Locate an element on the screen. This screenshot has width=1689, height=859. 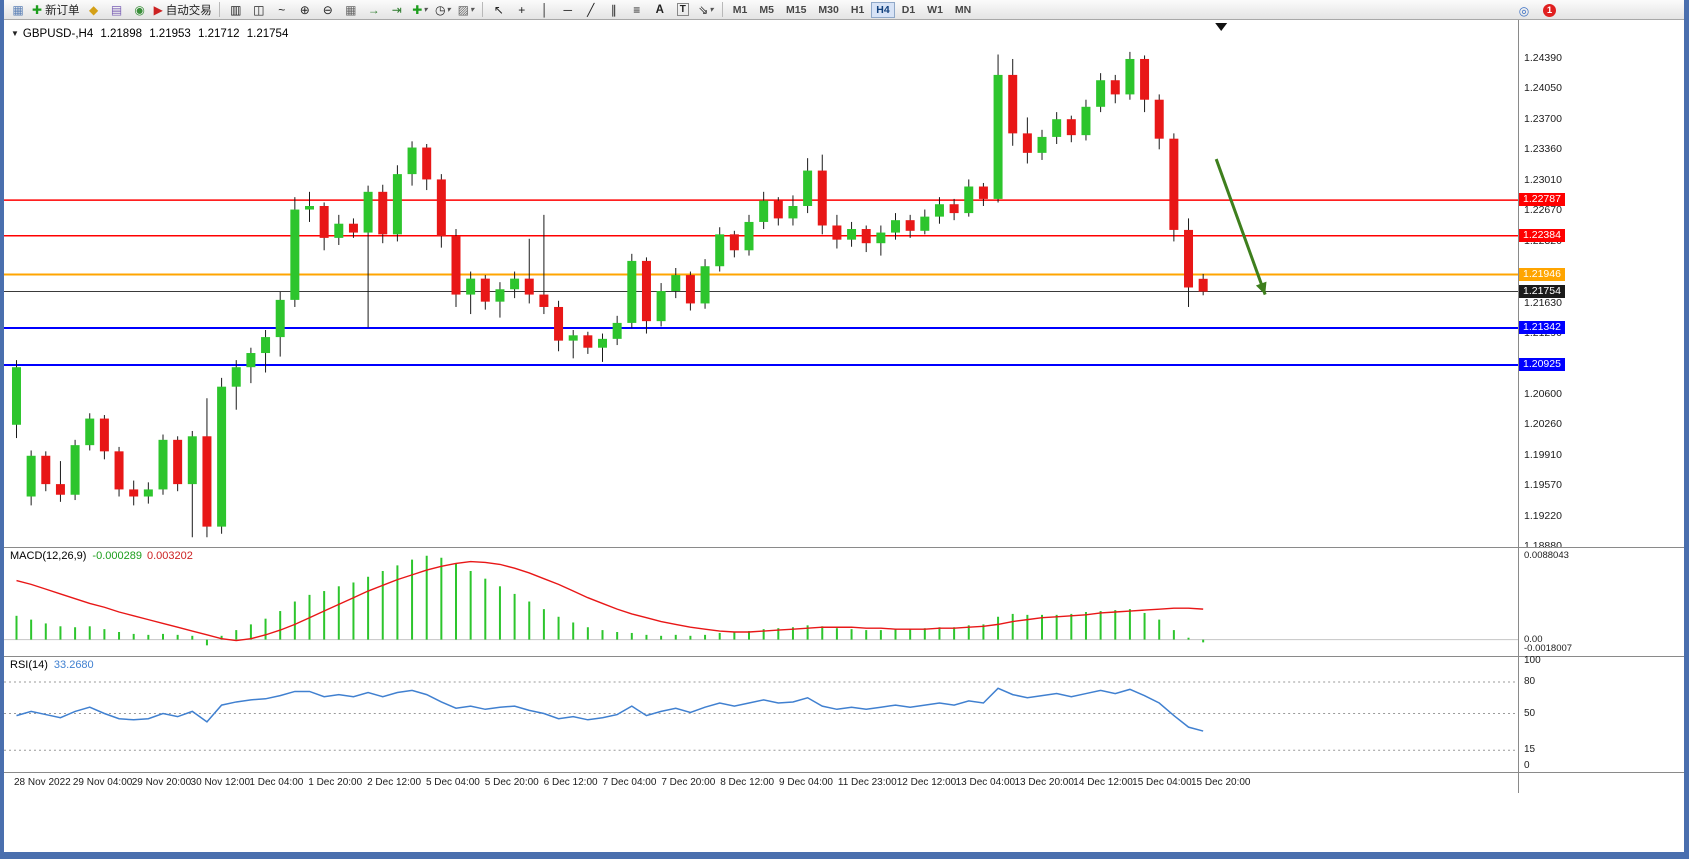
data-window-button: ▤ is located at coordinates (117, 9).